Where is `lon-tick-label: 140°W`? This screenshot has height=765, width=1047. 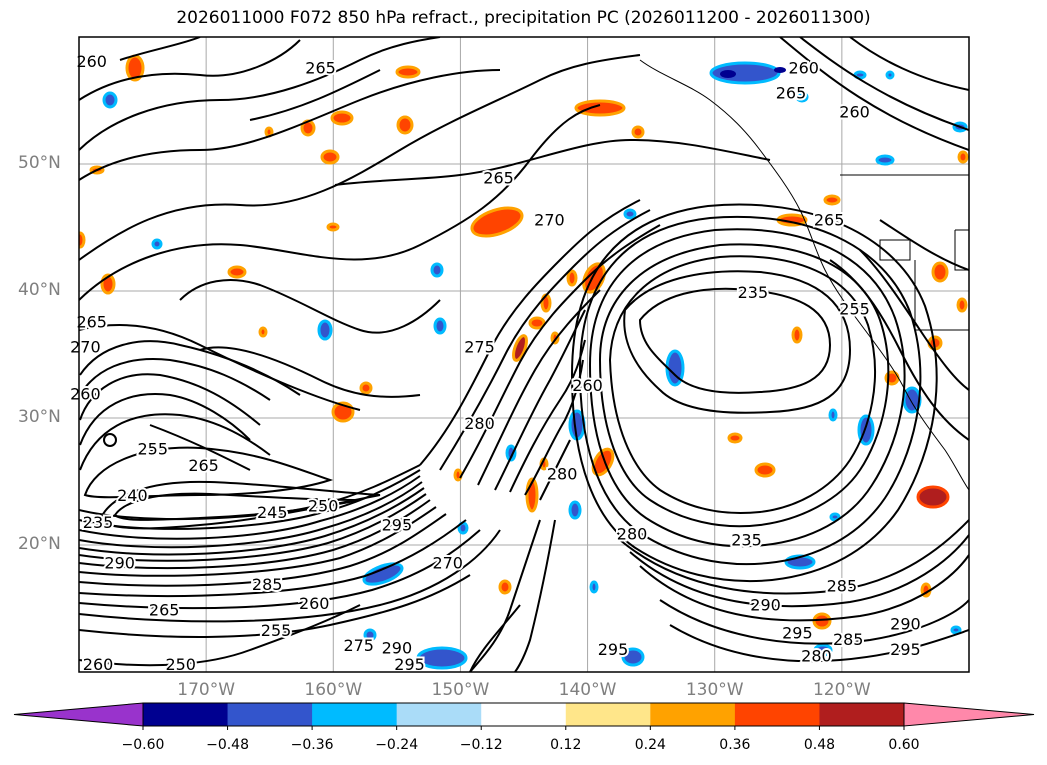
lon-tick-label: 140°W is located at coordinates (587, 690).